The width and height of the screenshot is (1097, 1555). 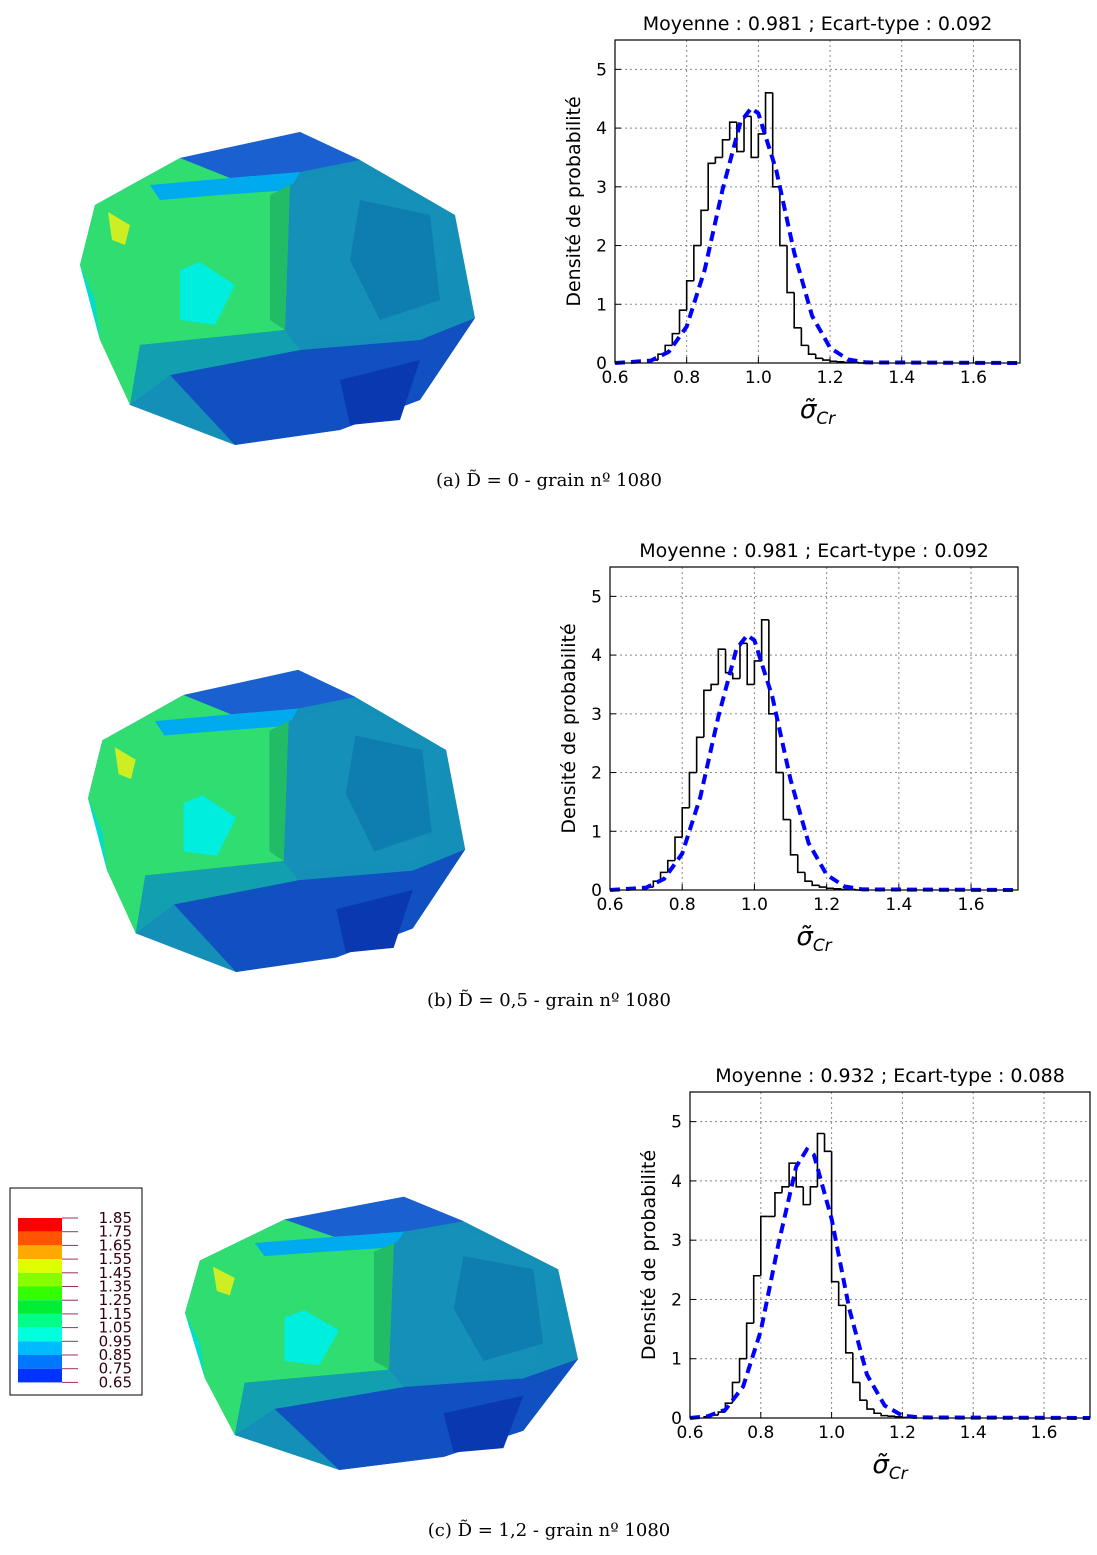 I want to click on colorbar-label: 1.35, so click(x=115, y=1287).